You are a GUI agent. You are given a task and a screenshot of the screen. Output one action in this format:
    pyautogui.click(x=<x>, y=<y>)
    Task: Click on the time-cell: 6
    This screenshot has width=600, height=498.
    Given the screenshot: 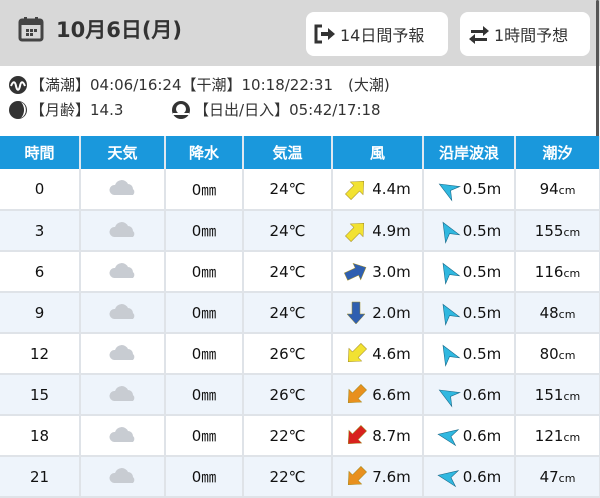 What is the action you would take?
    pyautogui.click(x=40, y=272)
    